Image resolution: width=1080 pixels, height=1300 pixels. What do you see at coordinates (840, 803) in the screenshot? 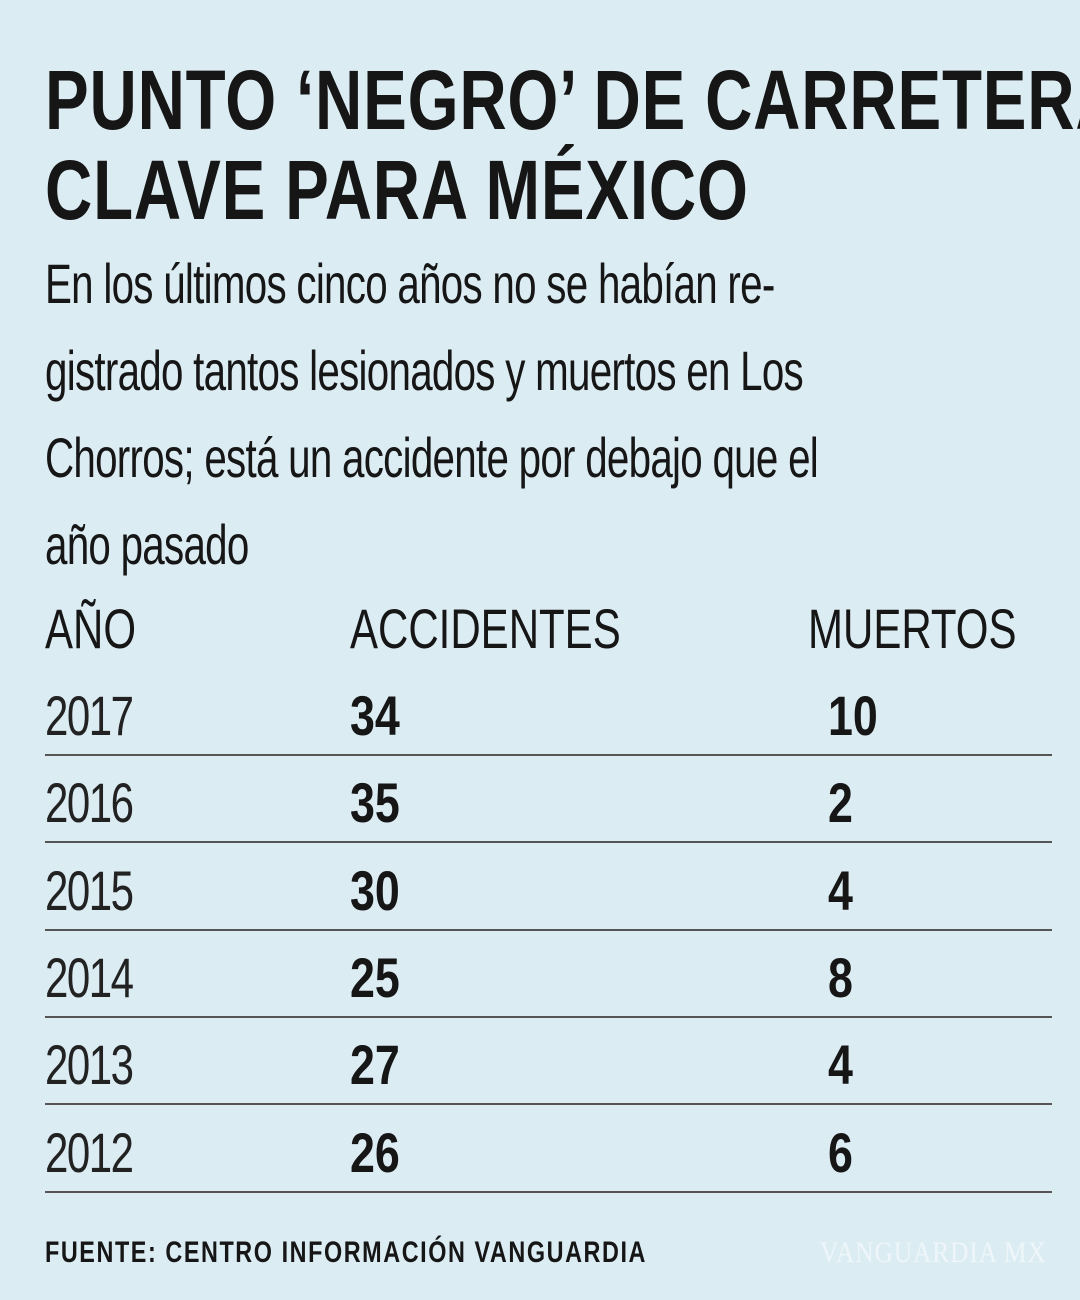
I see `cell-muertos: 2` at bounding box center [840, 803].